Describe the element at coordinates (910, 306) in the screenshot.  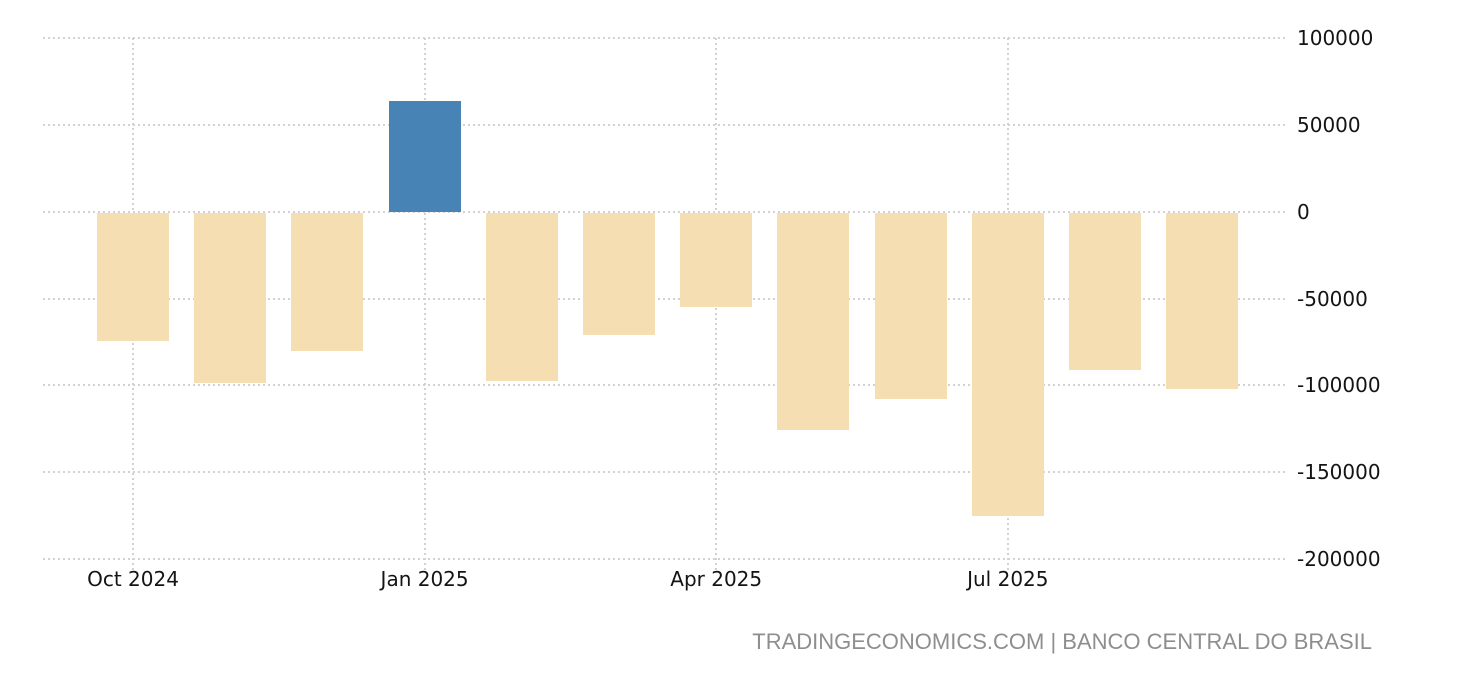
I see `bar-jun-2025` at that location.